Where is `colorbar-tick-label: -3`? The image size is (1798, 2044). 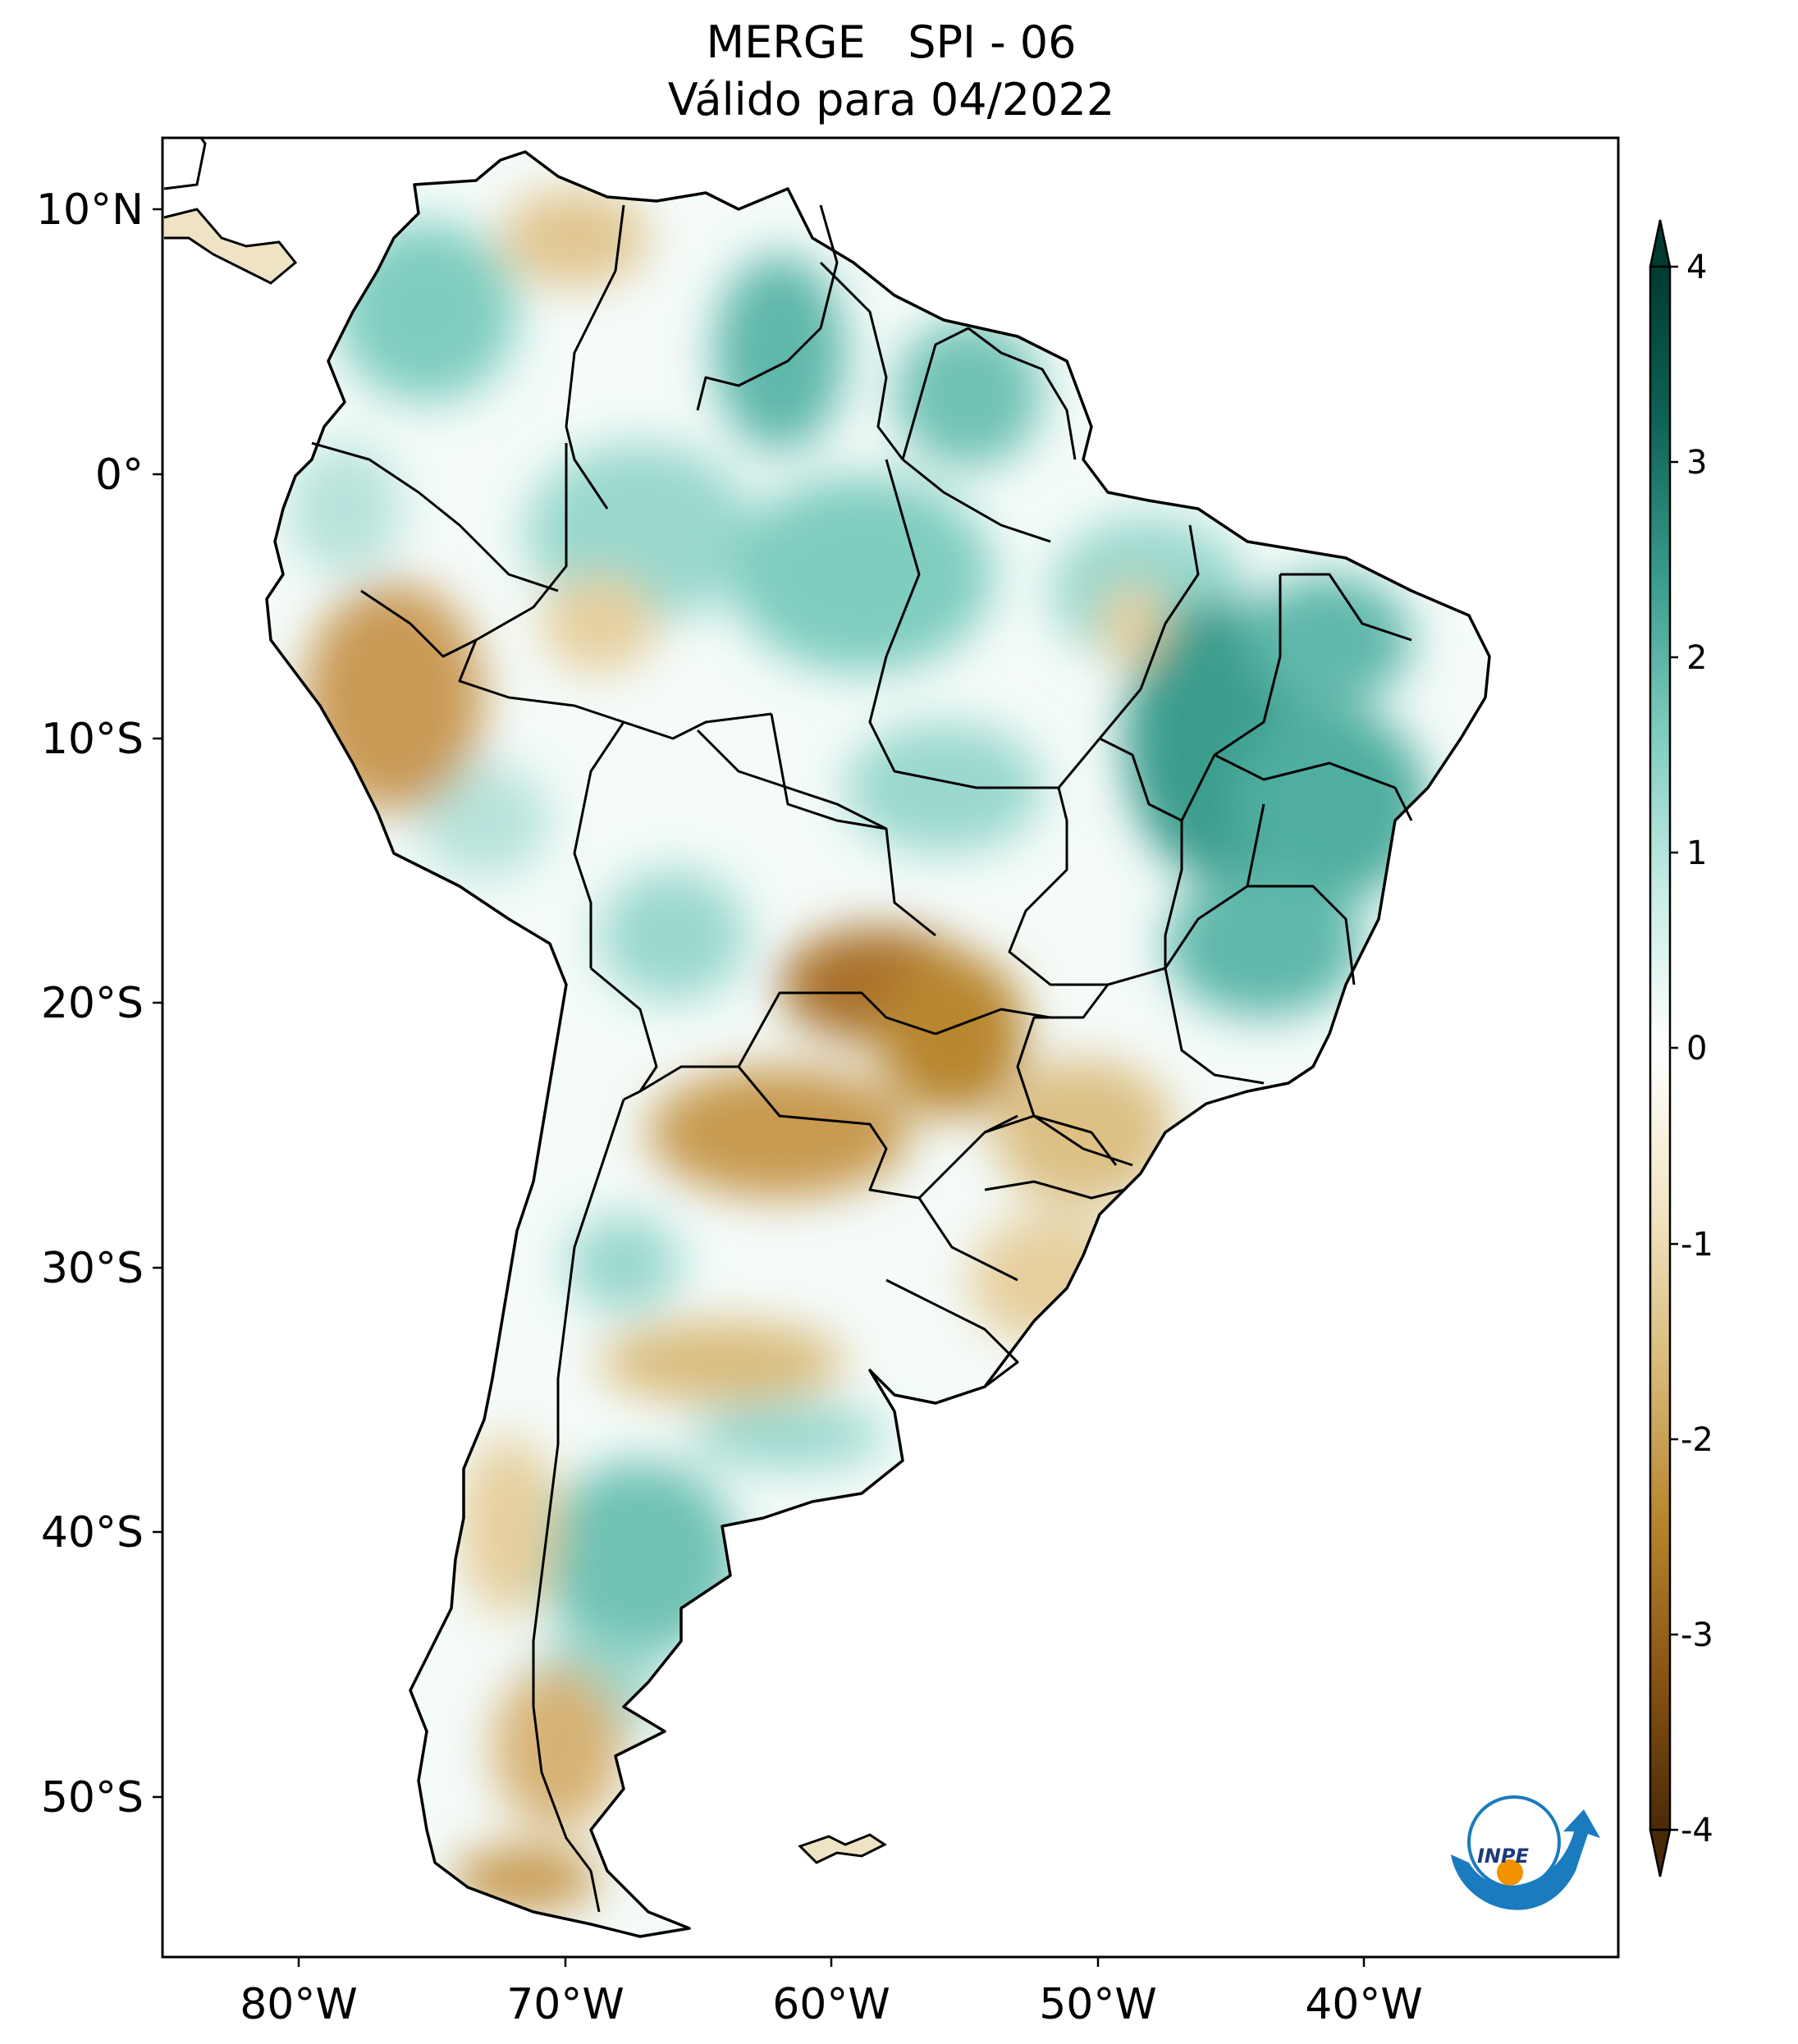
colorbar-tick-label: -3 is located at coordinates (1697, 1635).